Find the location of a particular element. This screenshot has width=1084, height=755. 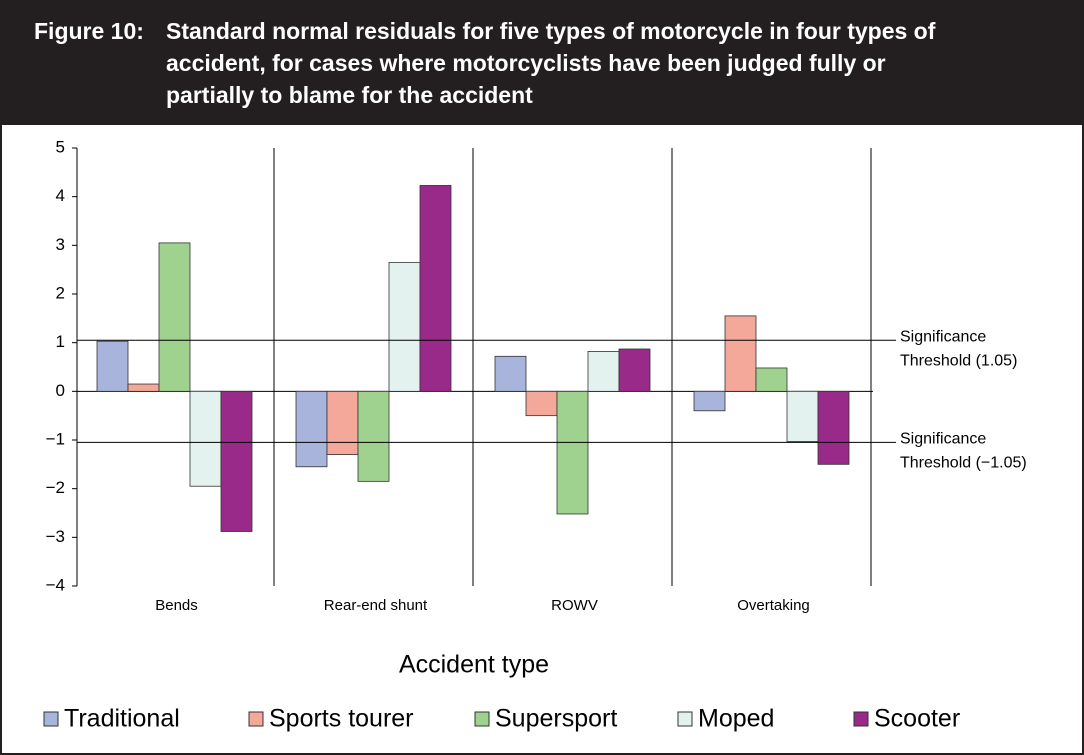

figure-label: Figure 10: is located at coordinates (89, 31).